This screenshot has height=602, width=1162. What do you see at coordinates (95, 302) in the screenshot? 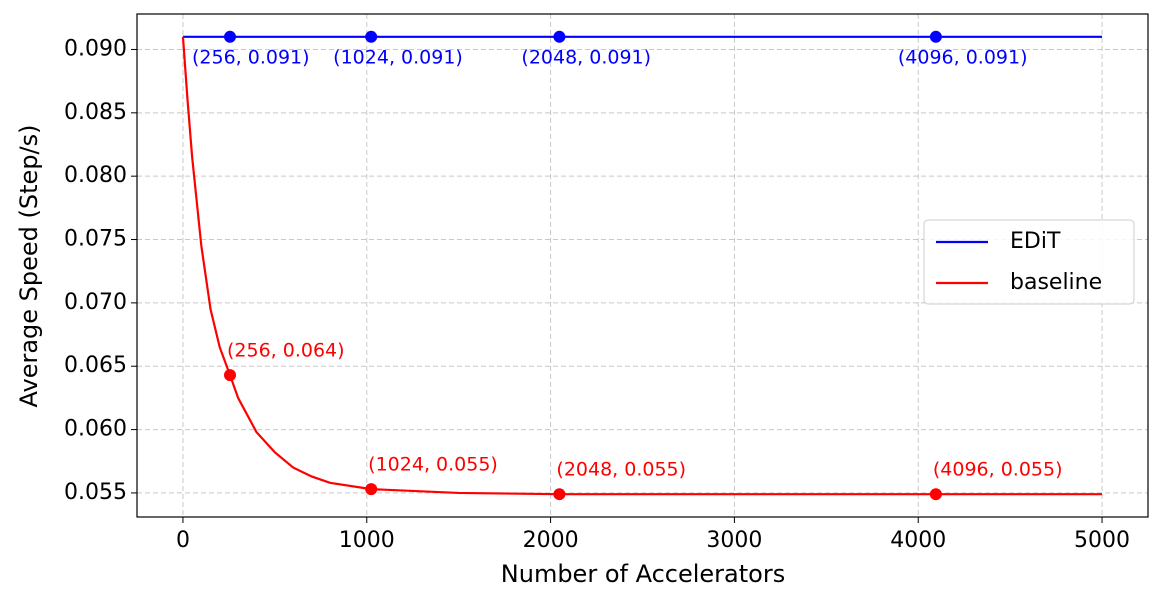
I see `y-tick-label: 0.070` at bounding box center [95, 302].